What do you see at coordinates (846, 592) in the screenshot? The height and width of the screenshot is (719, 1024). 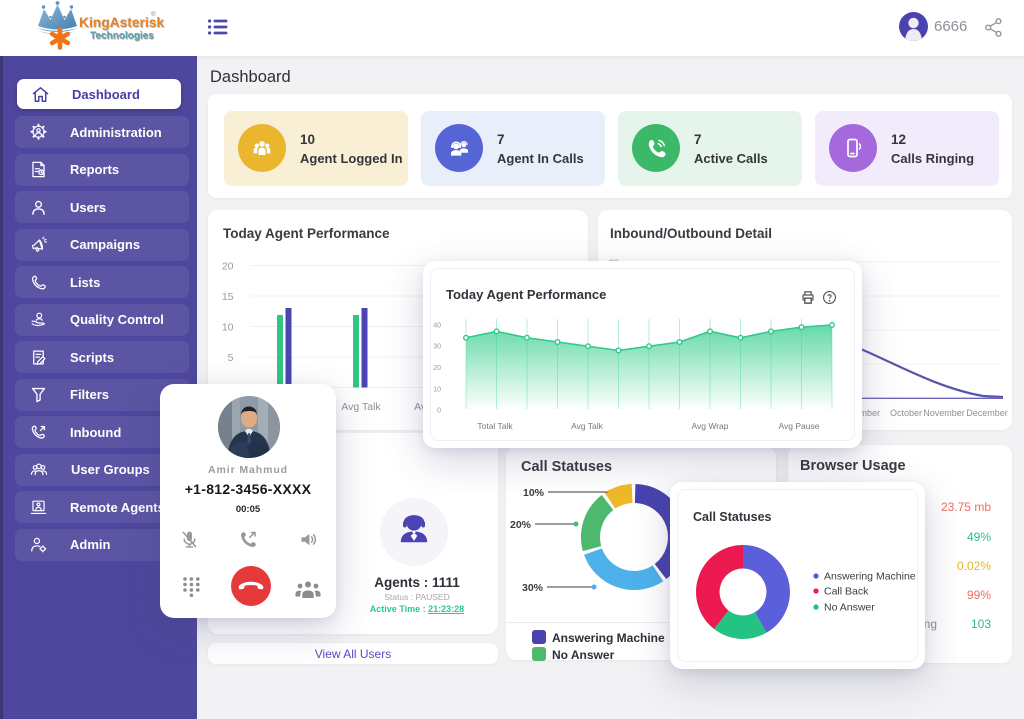 I see `svg-text: Call Back` at bounding box center [846, 592].